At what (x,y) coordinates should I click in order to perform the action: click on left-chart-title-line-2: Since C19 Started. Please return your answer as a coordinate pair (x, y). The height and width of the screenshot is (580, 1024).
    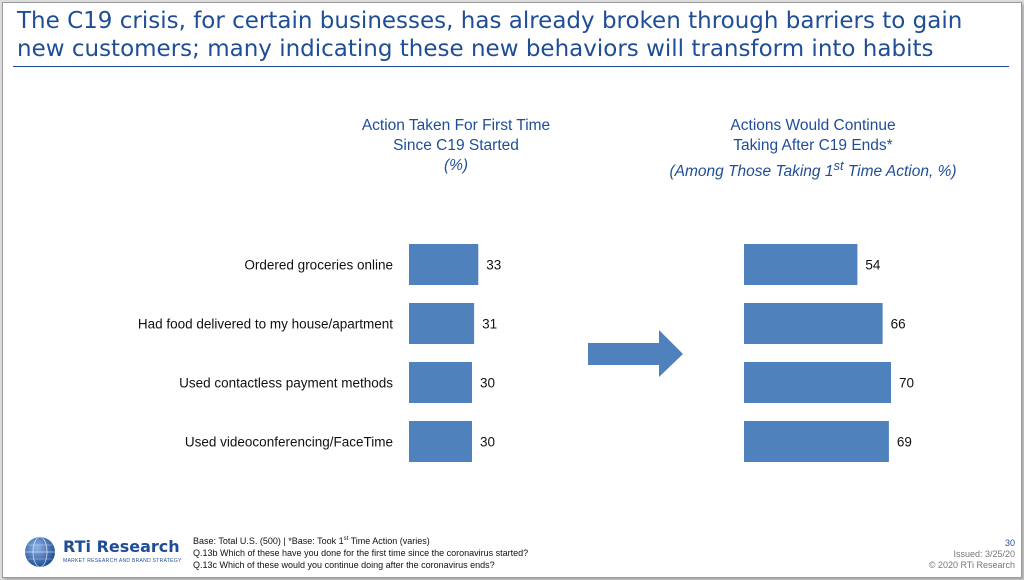
    Looking at the image, I should click on (456, 145).